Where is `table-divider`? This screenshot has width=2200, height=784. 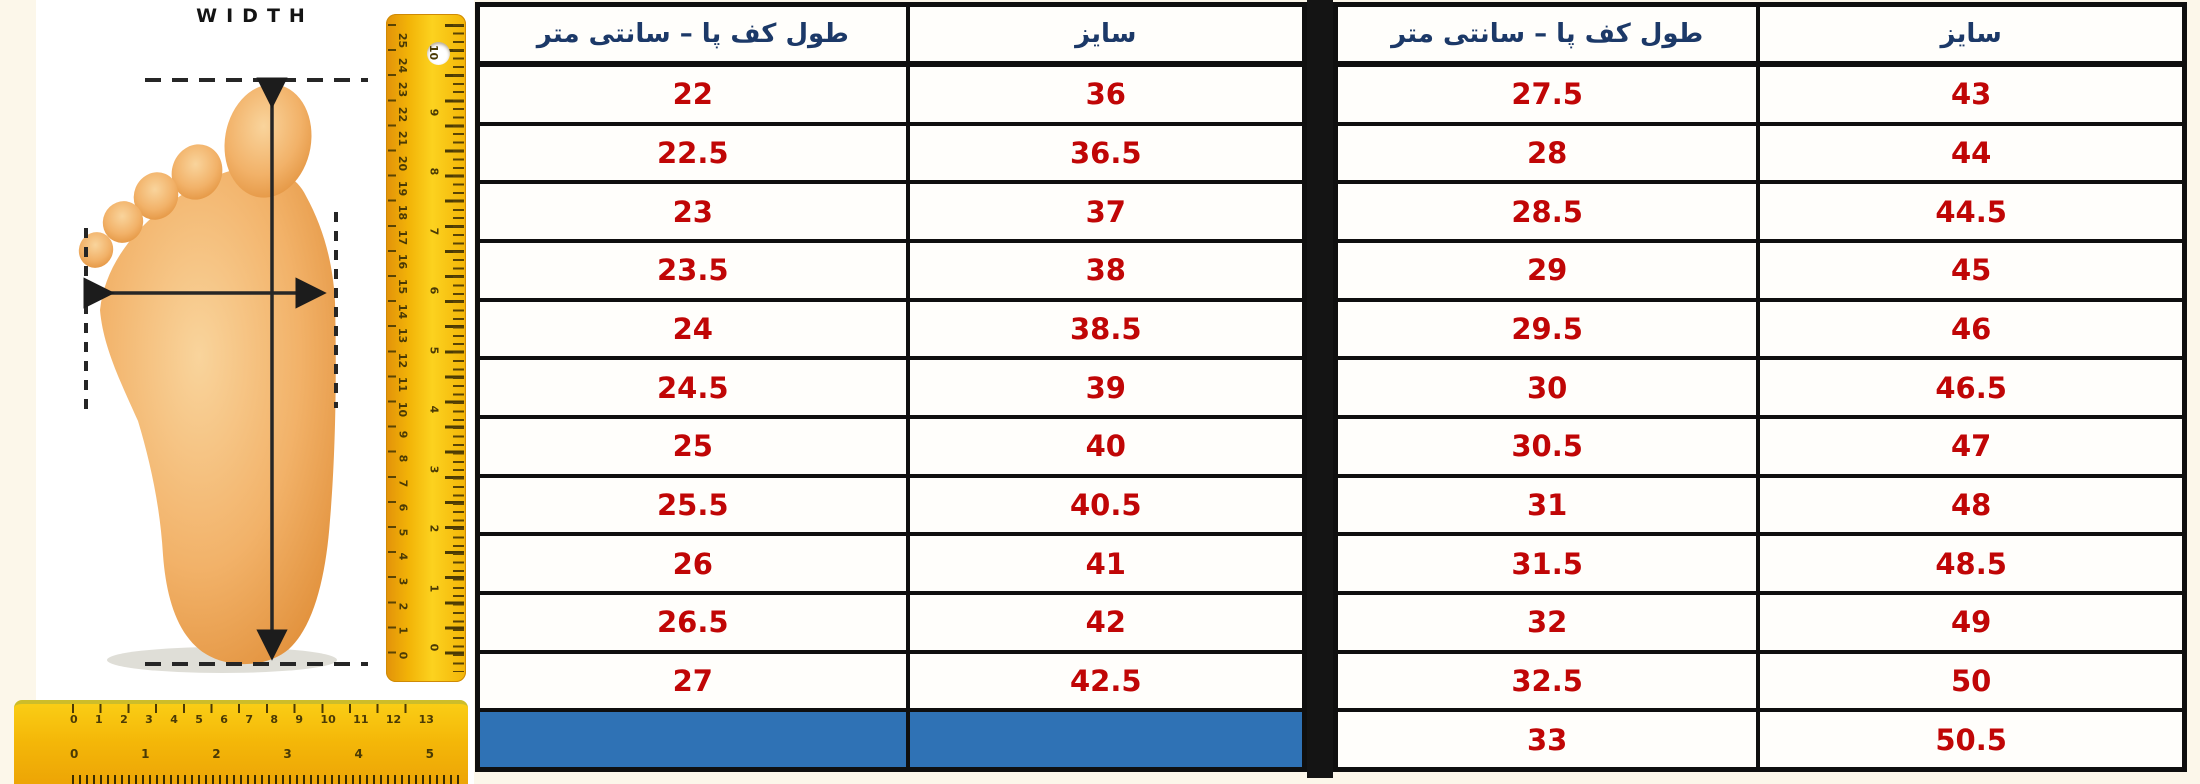 table-divider is located at coordinates (1320, 389).